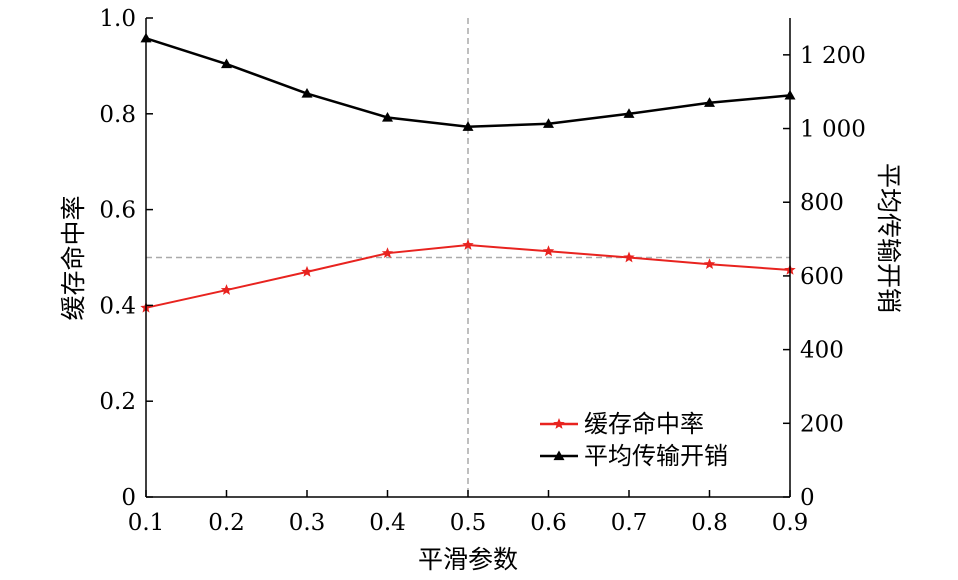  Describe the element at coordinates (128, 498) in the screenshot. I see `y-left-tick-label: 0` at that location.